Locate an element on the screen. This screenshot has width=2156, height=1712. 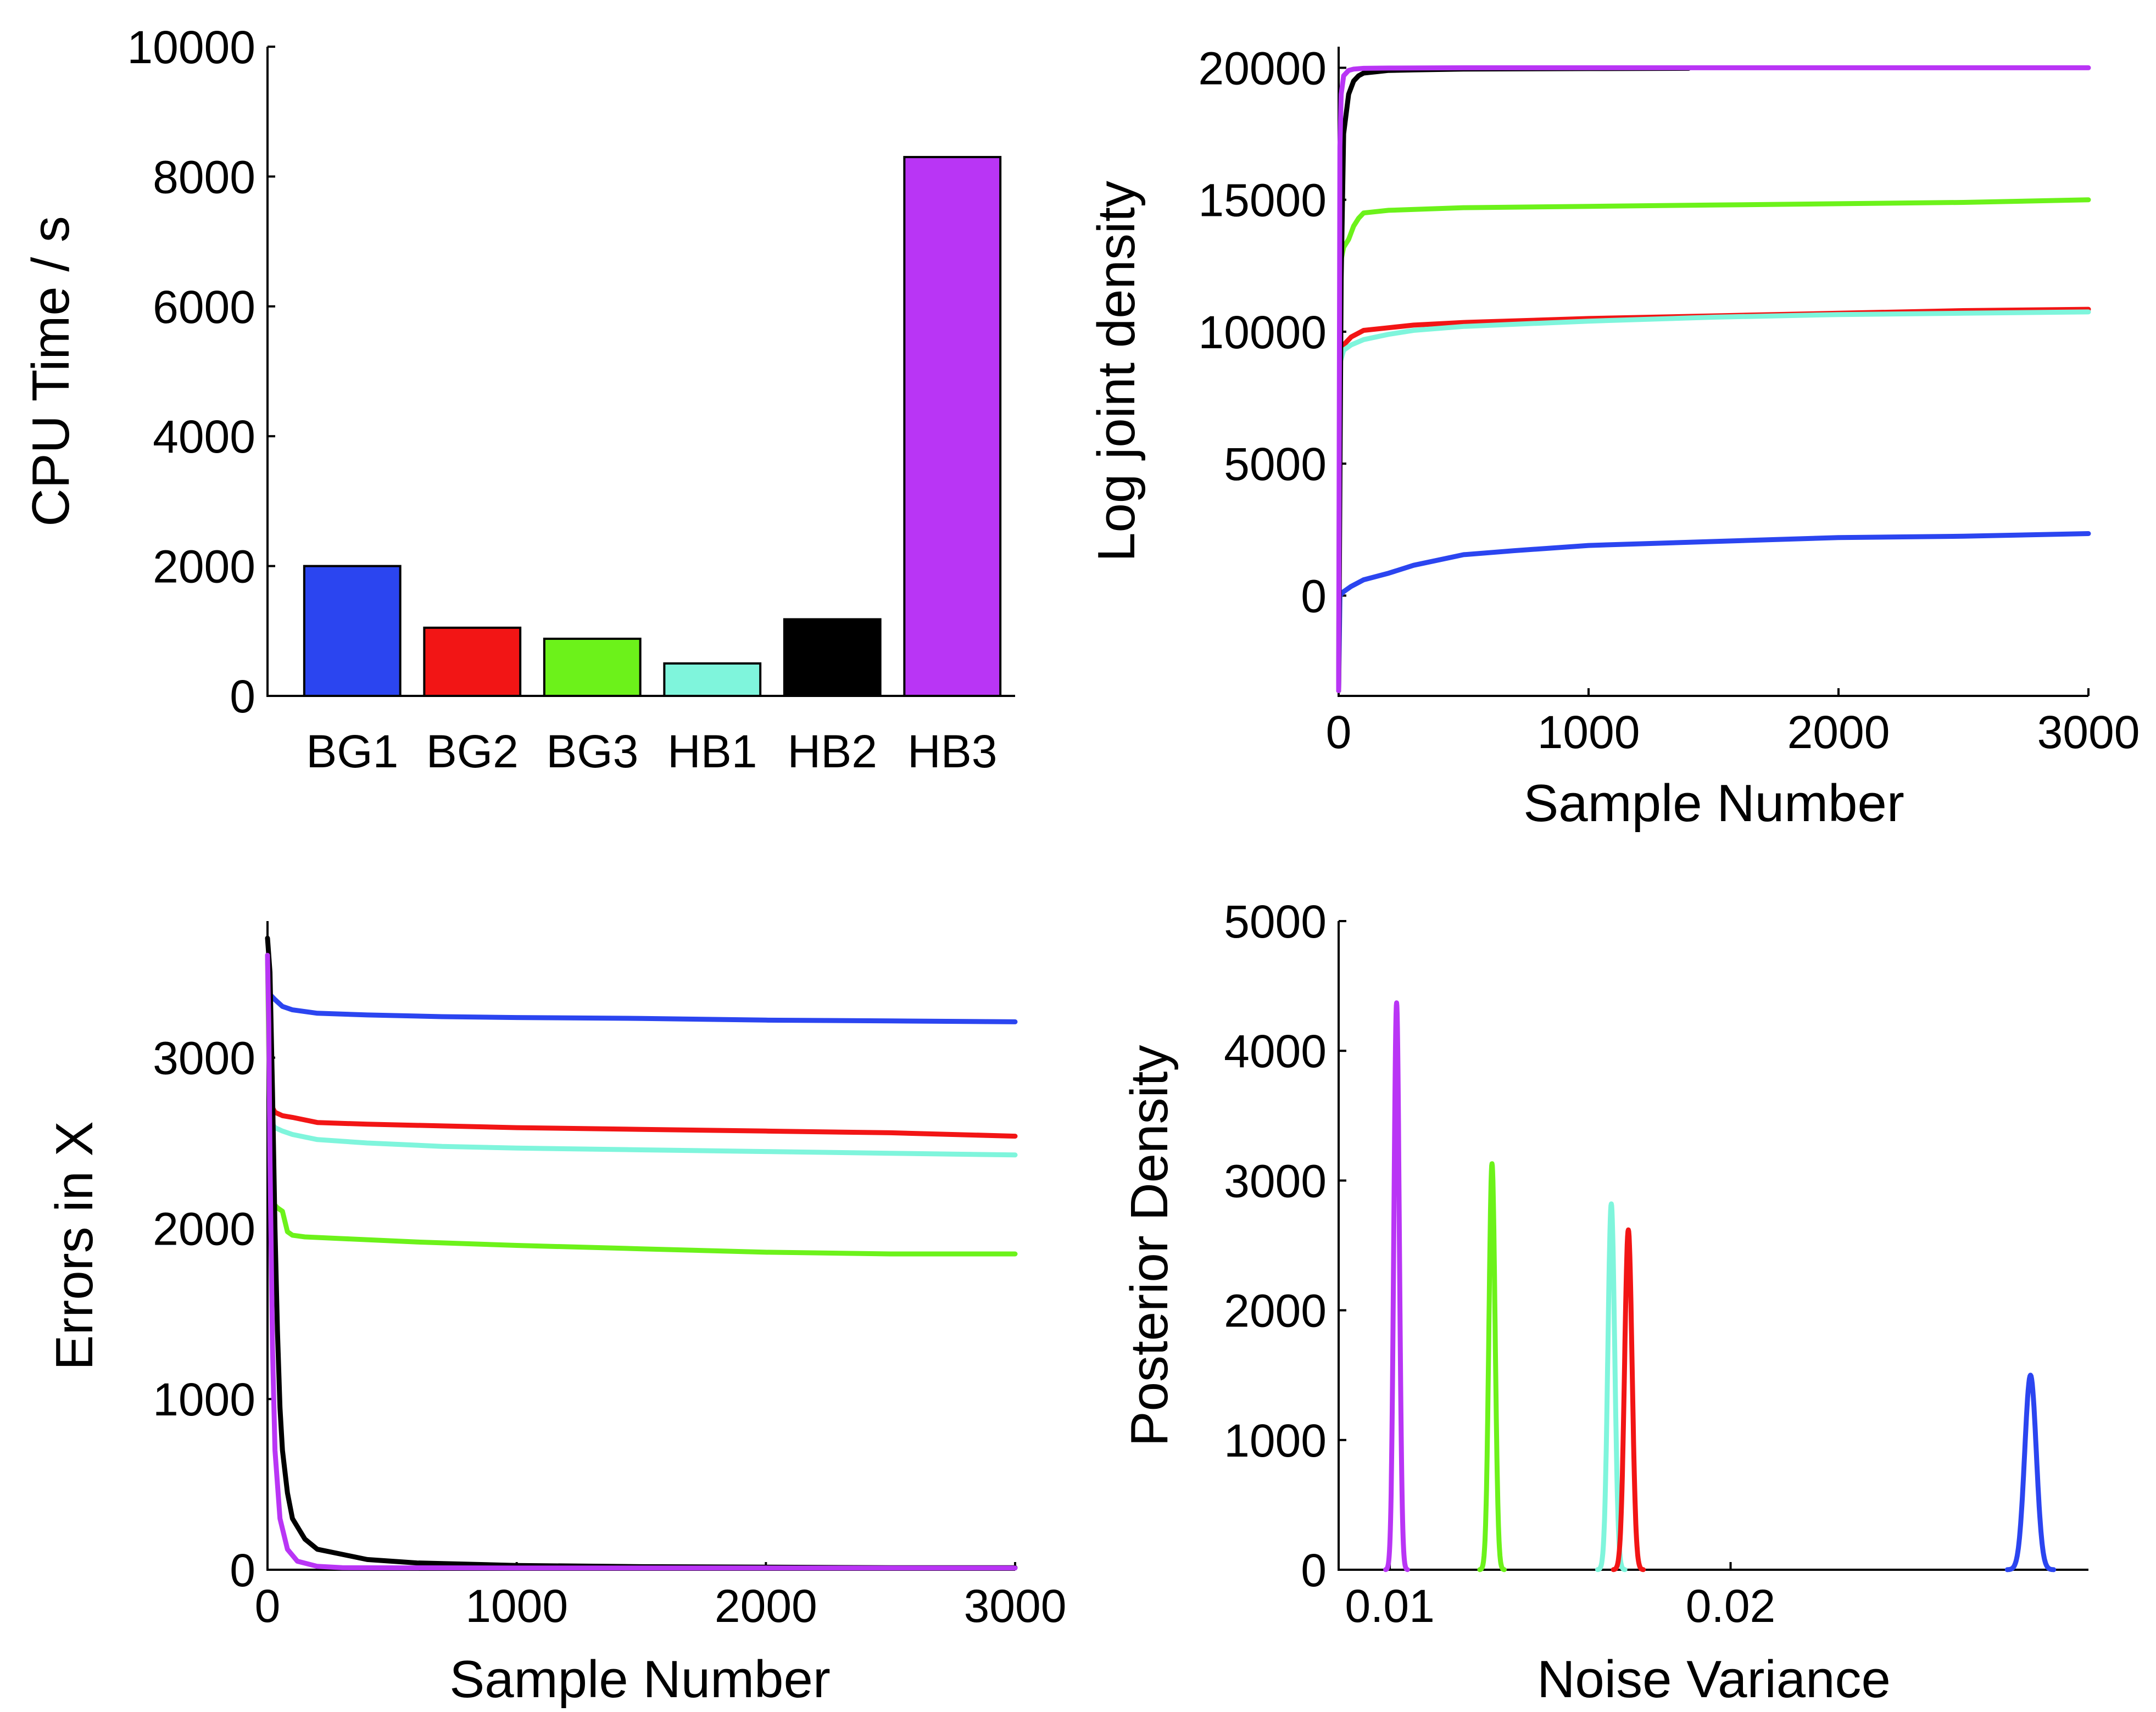
bar-label-hb1: HB1 is located at coordinates (712, 751).